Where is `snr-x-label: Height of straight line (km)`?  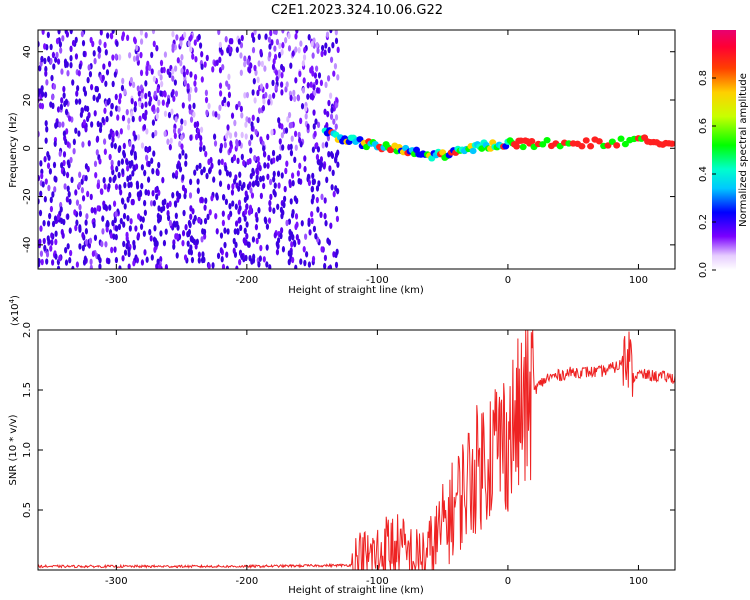 snr-x-label: Height of straight line (km) is located at coordinates (356, 590).